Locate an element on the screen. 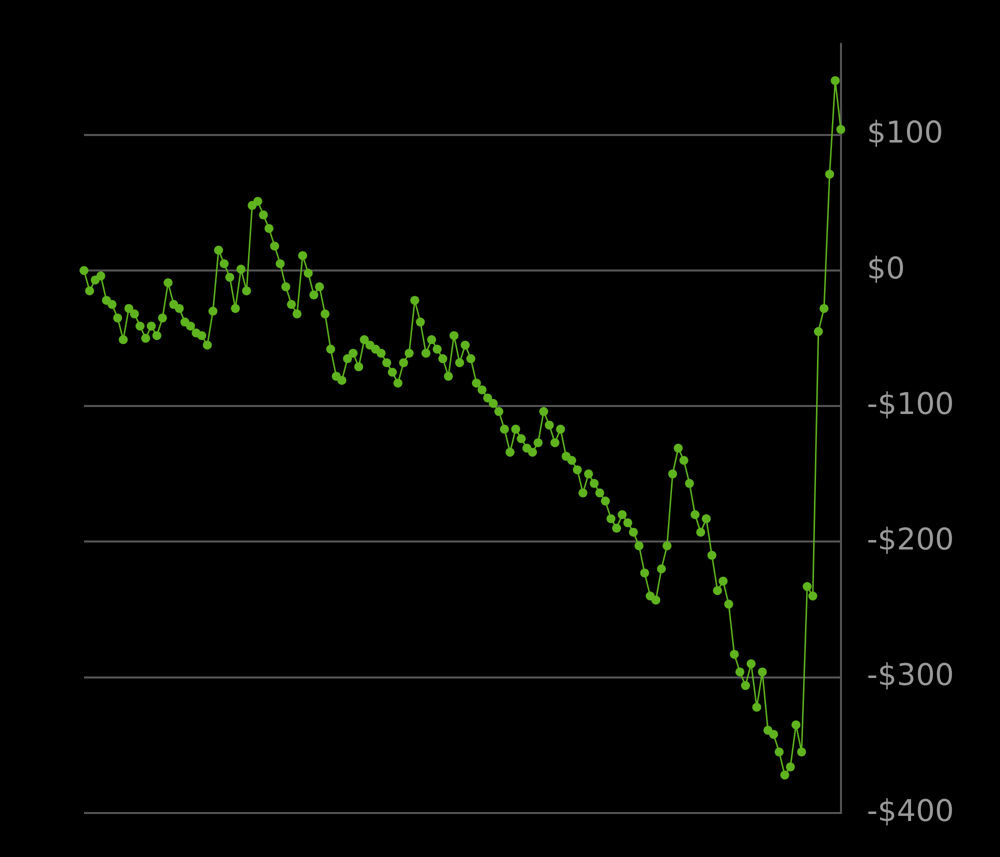  y-tick-label: -$200 is located at coordinates (910, 540).